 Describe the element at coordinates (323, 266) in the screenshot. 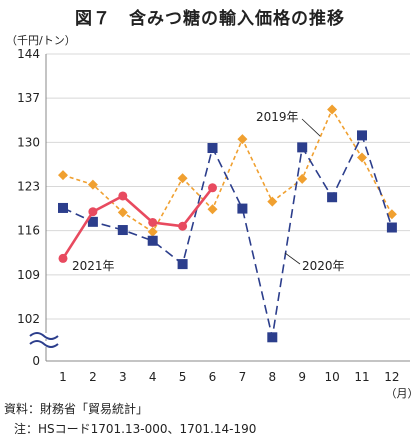

I see `series-label-2020: 2020年` at that location.